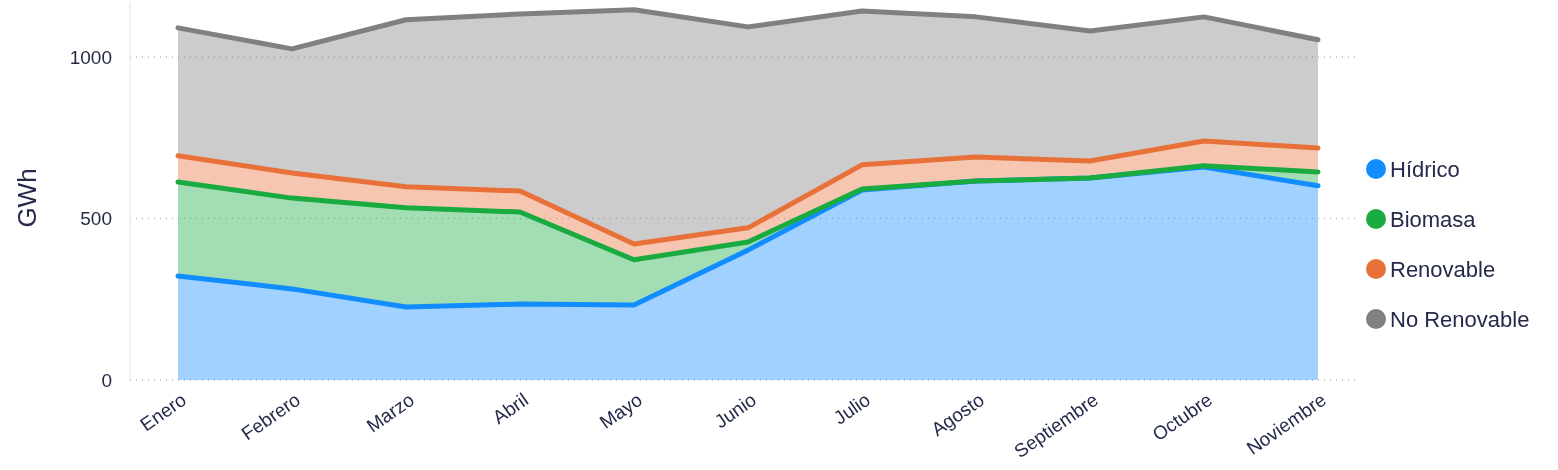  I want to click on x-tick-label: Junio, so click(735, 410).